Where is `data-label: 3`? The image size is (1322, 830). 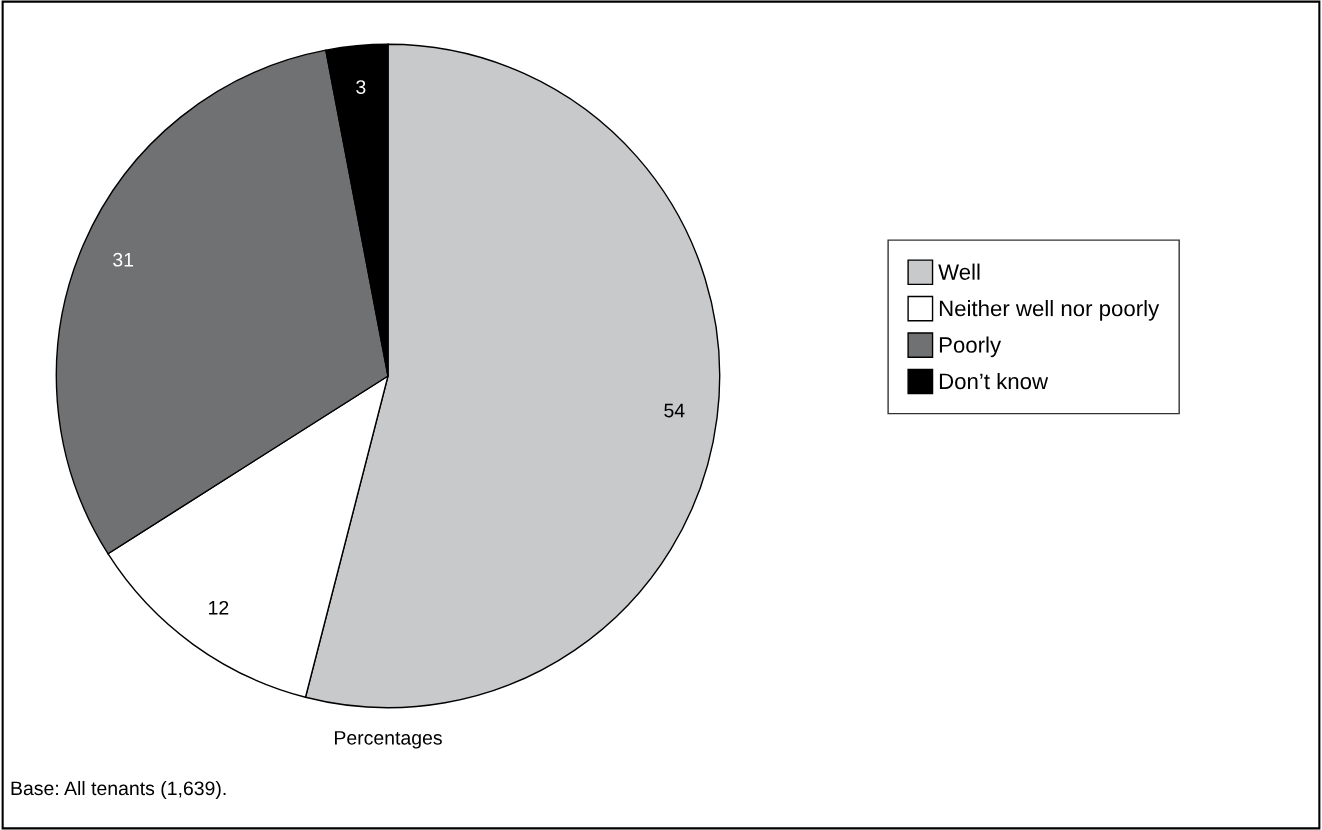 data-label: 3 is located at coordinates (361, 87).